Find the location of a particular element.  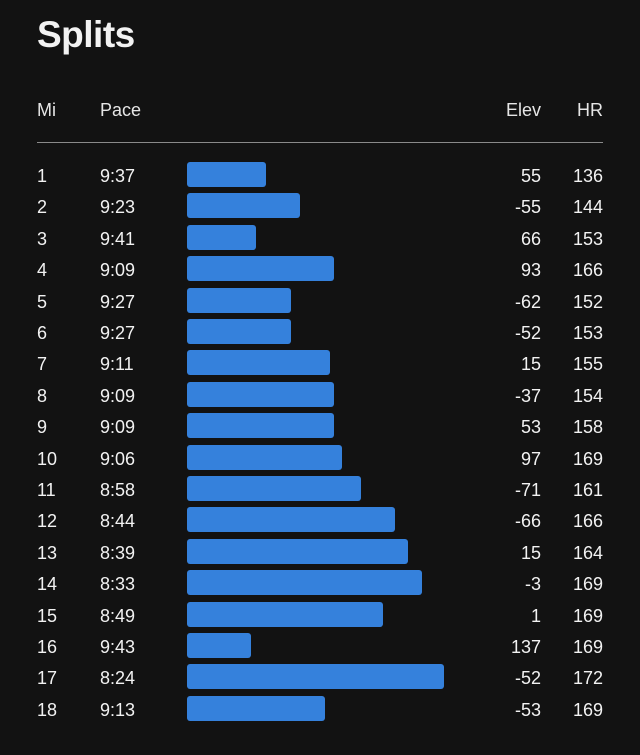

table-row: 5 9:27 -62 152 is located at coordinates (320, 303).